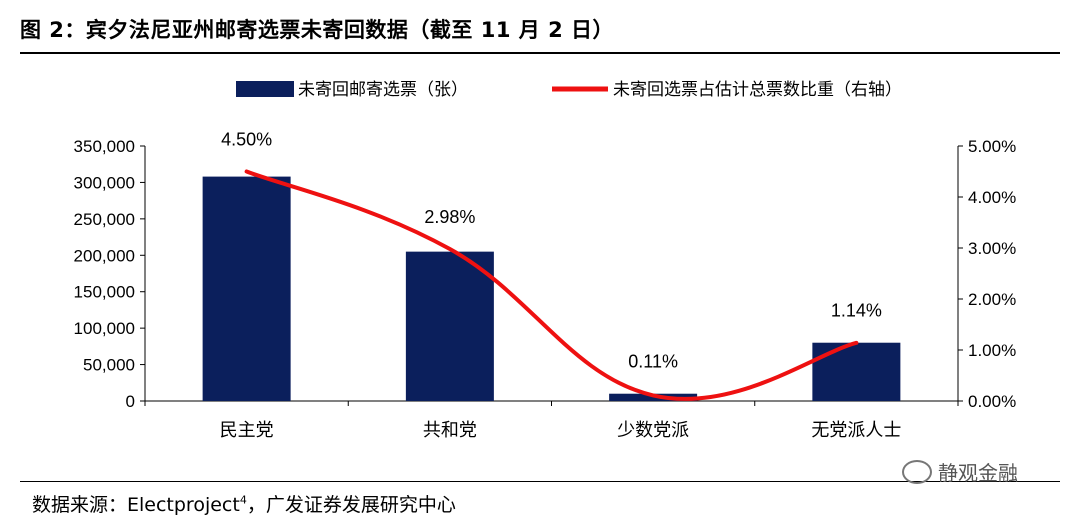 The height and width of the screenshot is (524, 1080). I want to click on right-tick-label: 2.00%, so click(992, 299).